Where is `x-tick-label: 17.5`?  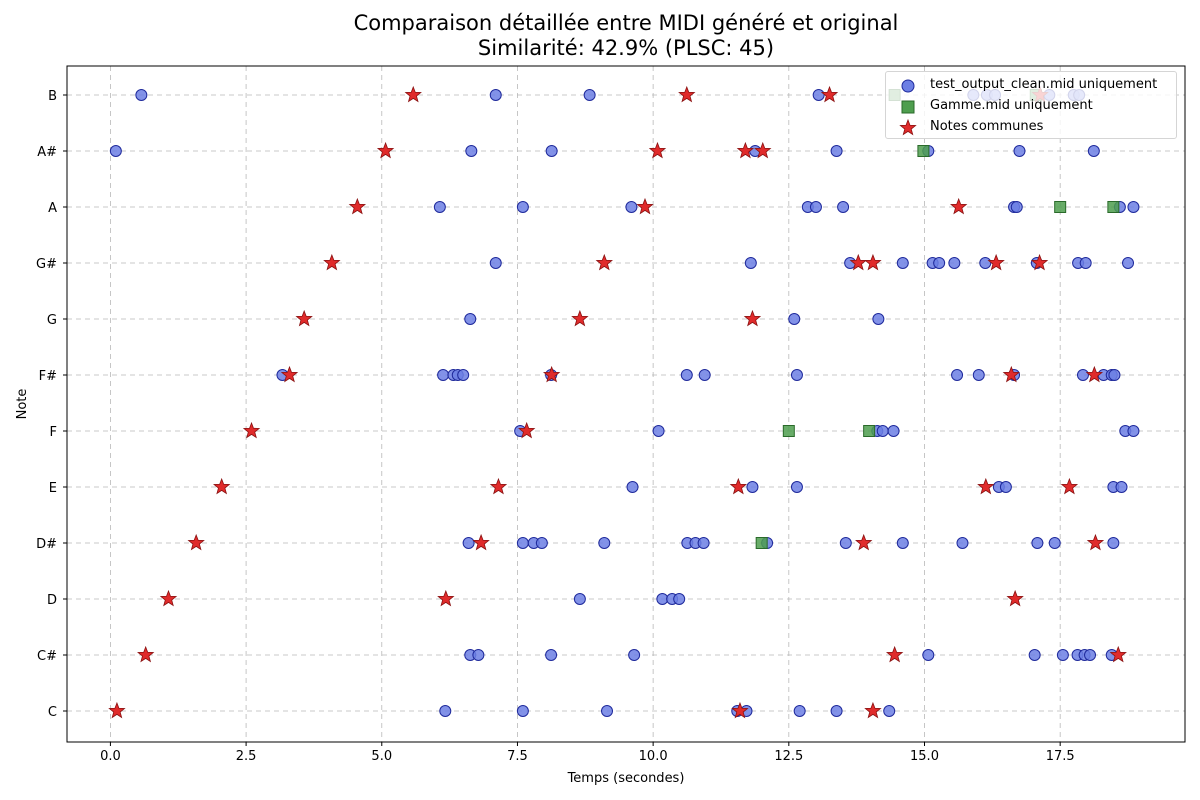 x-tick-label: 17.5 is located at coordinates (1060, 756).